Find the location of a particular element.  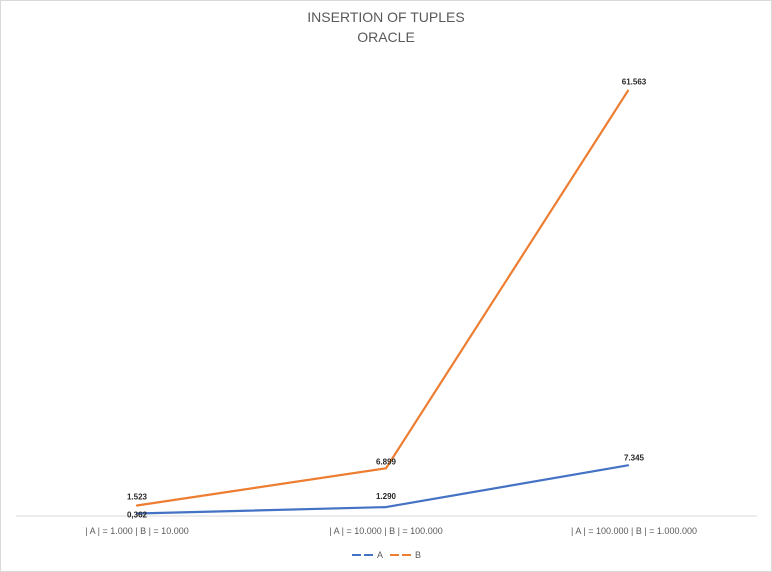

data-label-b-2: 61.563 is located at coordinates (634, 82).